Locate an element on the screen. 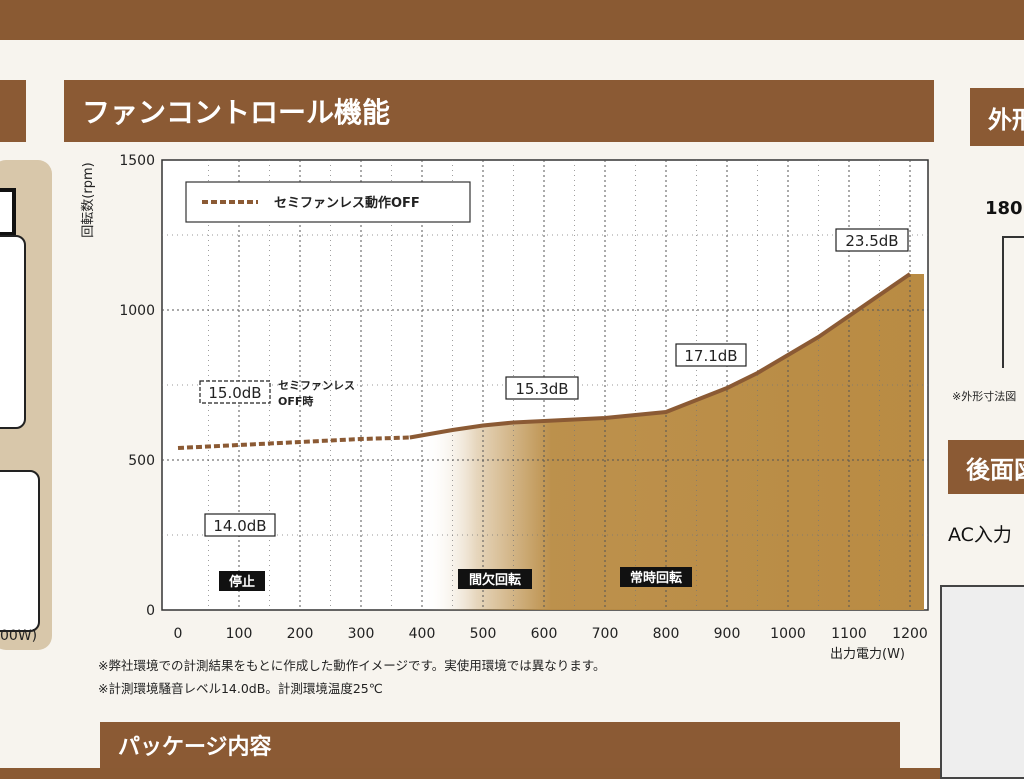 This screenshot has width=1024, height=779. x-tick-label: 900 is located at coordinates (727, 634).